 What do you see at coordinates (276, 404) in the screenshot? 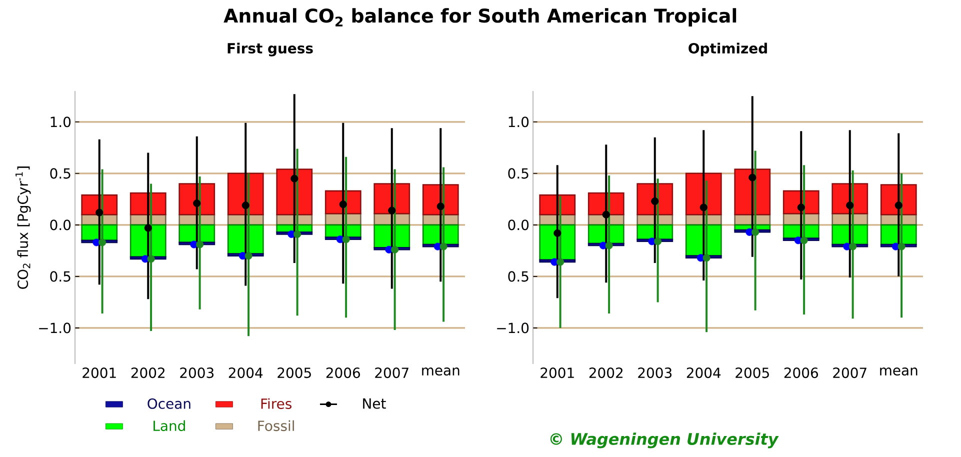
I see `legend-label: Fires` at bounding box center [276, 404].